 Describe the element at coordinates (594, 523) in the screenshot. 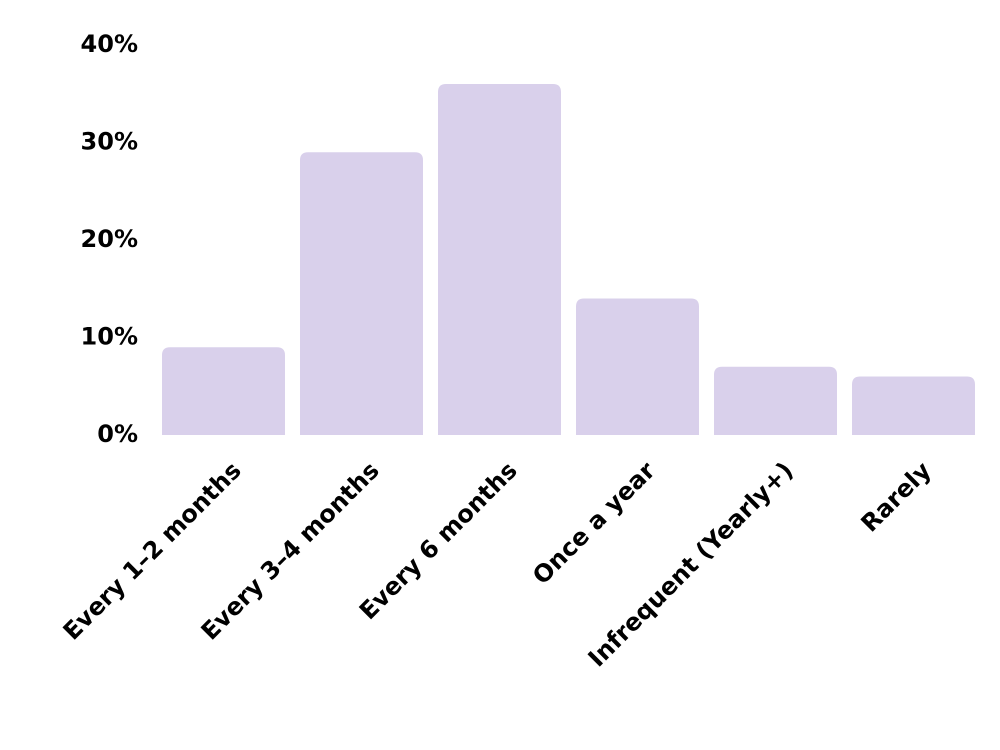

I see `x-tick-label: Once a year` at that location.